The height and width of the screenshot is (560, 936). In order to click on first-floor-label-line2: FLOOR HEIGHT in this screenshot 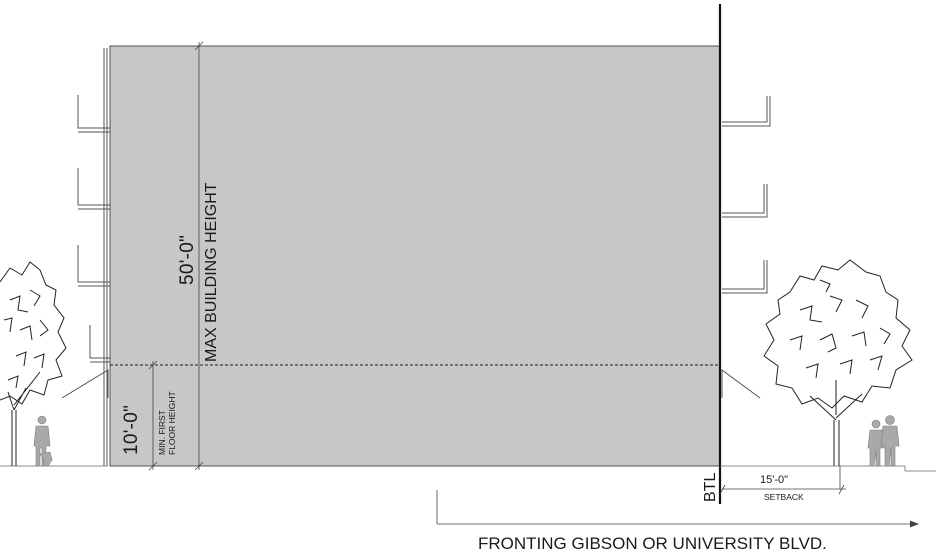, I will do `click(172, 423)`.